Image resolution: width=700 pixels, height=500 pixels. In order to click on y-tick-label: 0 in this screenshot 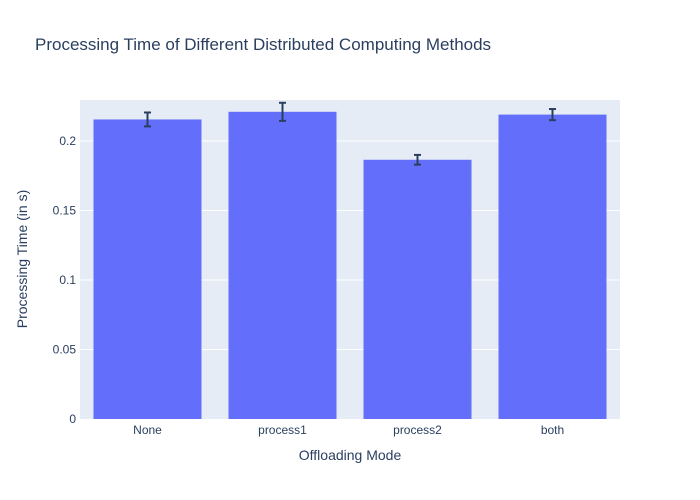, I will do `click(72, 419)`.